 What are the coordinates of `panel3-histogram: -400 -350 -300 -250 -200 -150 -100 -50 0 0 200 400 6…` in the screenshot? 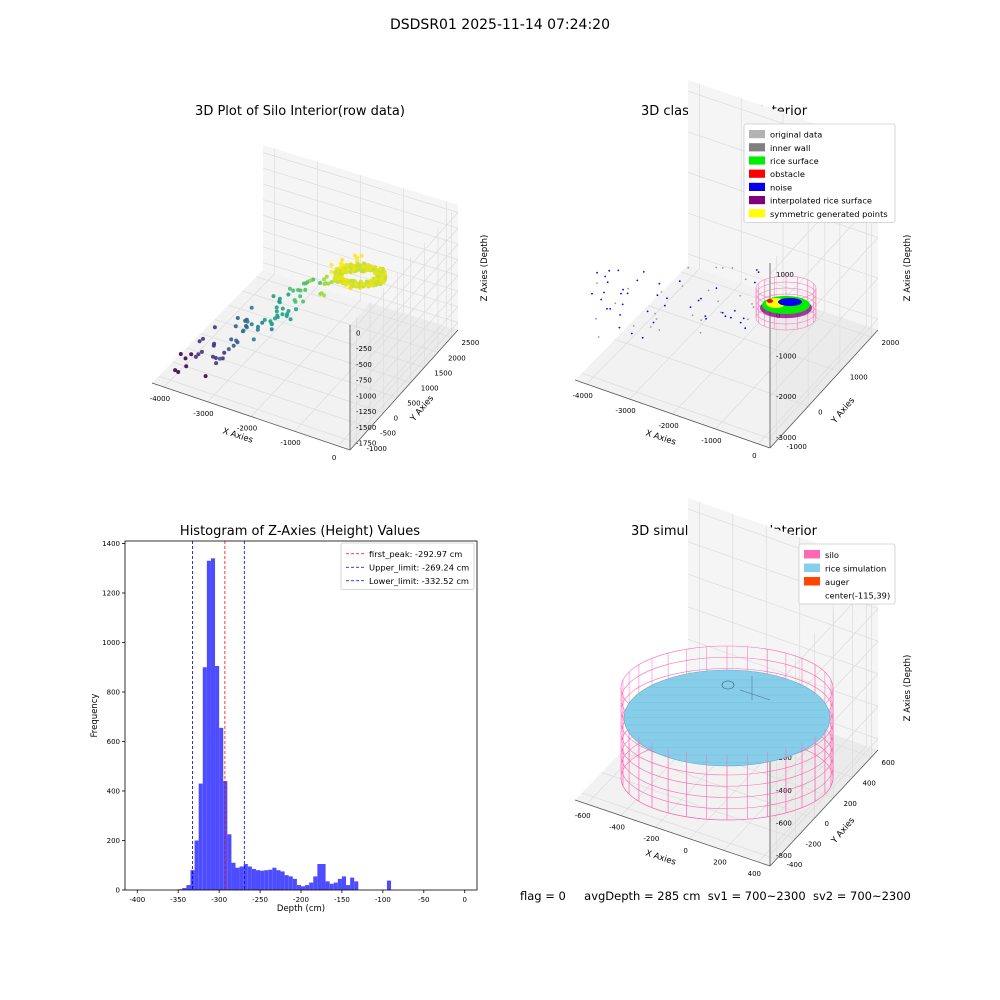 It's located at (284, 727).